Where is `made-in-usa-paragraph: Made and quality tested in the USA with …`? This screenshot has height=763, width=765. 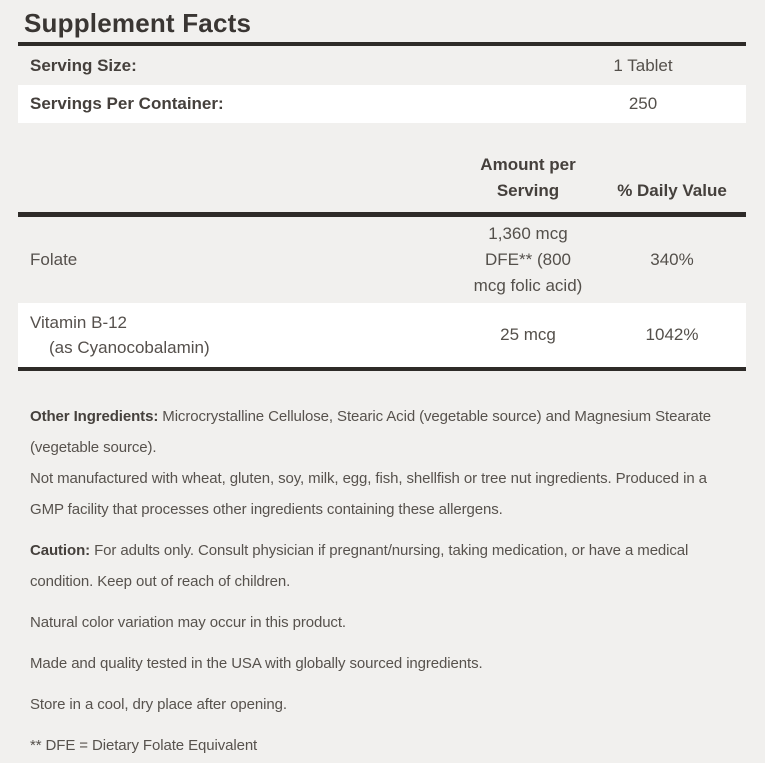
made-in-usa-paragraph: Made and quality tested in the USA with … is located at coordinates (388, 663).